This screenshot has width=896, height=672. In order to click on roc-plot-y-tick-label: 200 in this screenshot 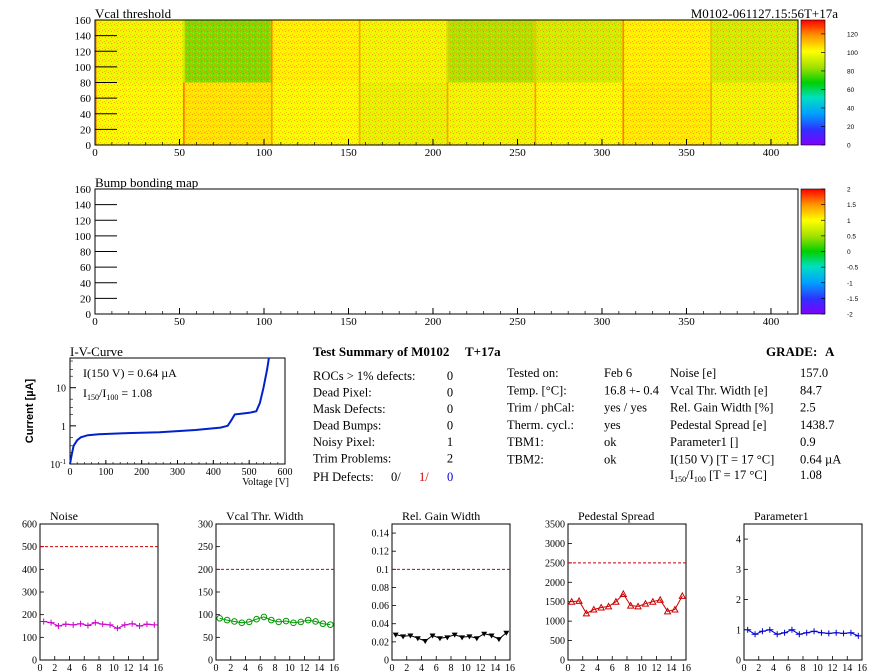, I will do `click(205, 570)`.